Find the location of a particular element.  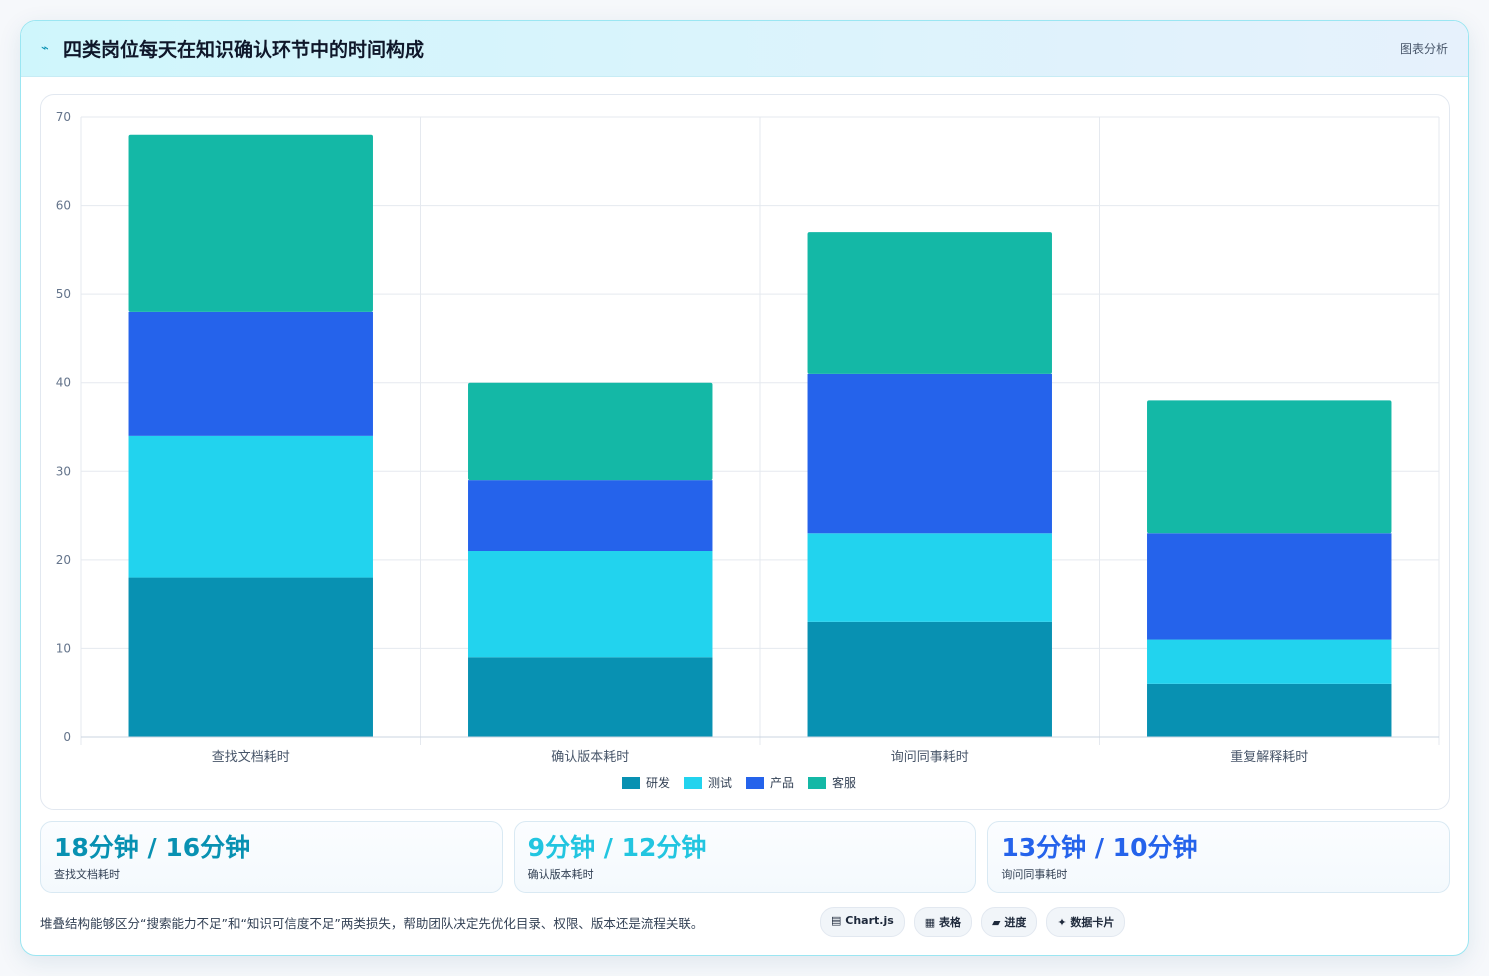

x-tick-label: 重复解释耗时 is located at coordinates (1269, 757).